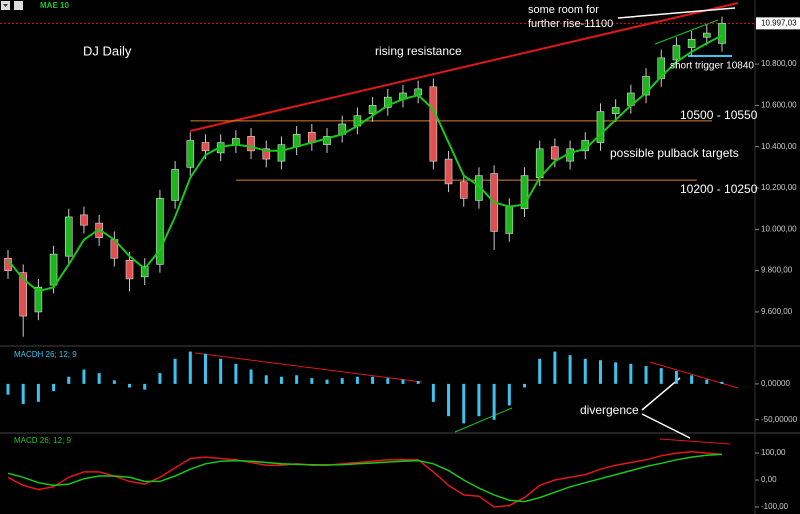 The width and height of the screenshot is (800, 514). I want to click on annotation: possible pulback targets, so click(674, 153).